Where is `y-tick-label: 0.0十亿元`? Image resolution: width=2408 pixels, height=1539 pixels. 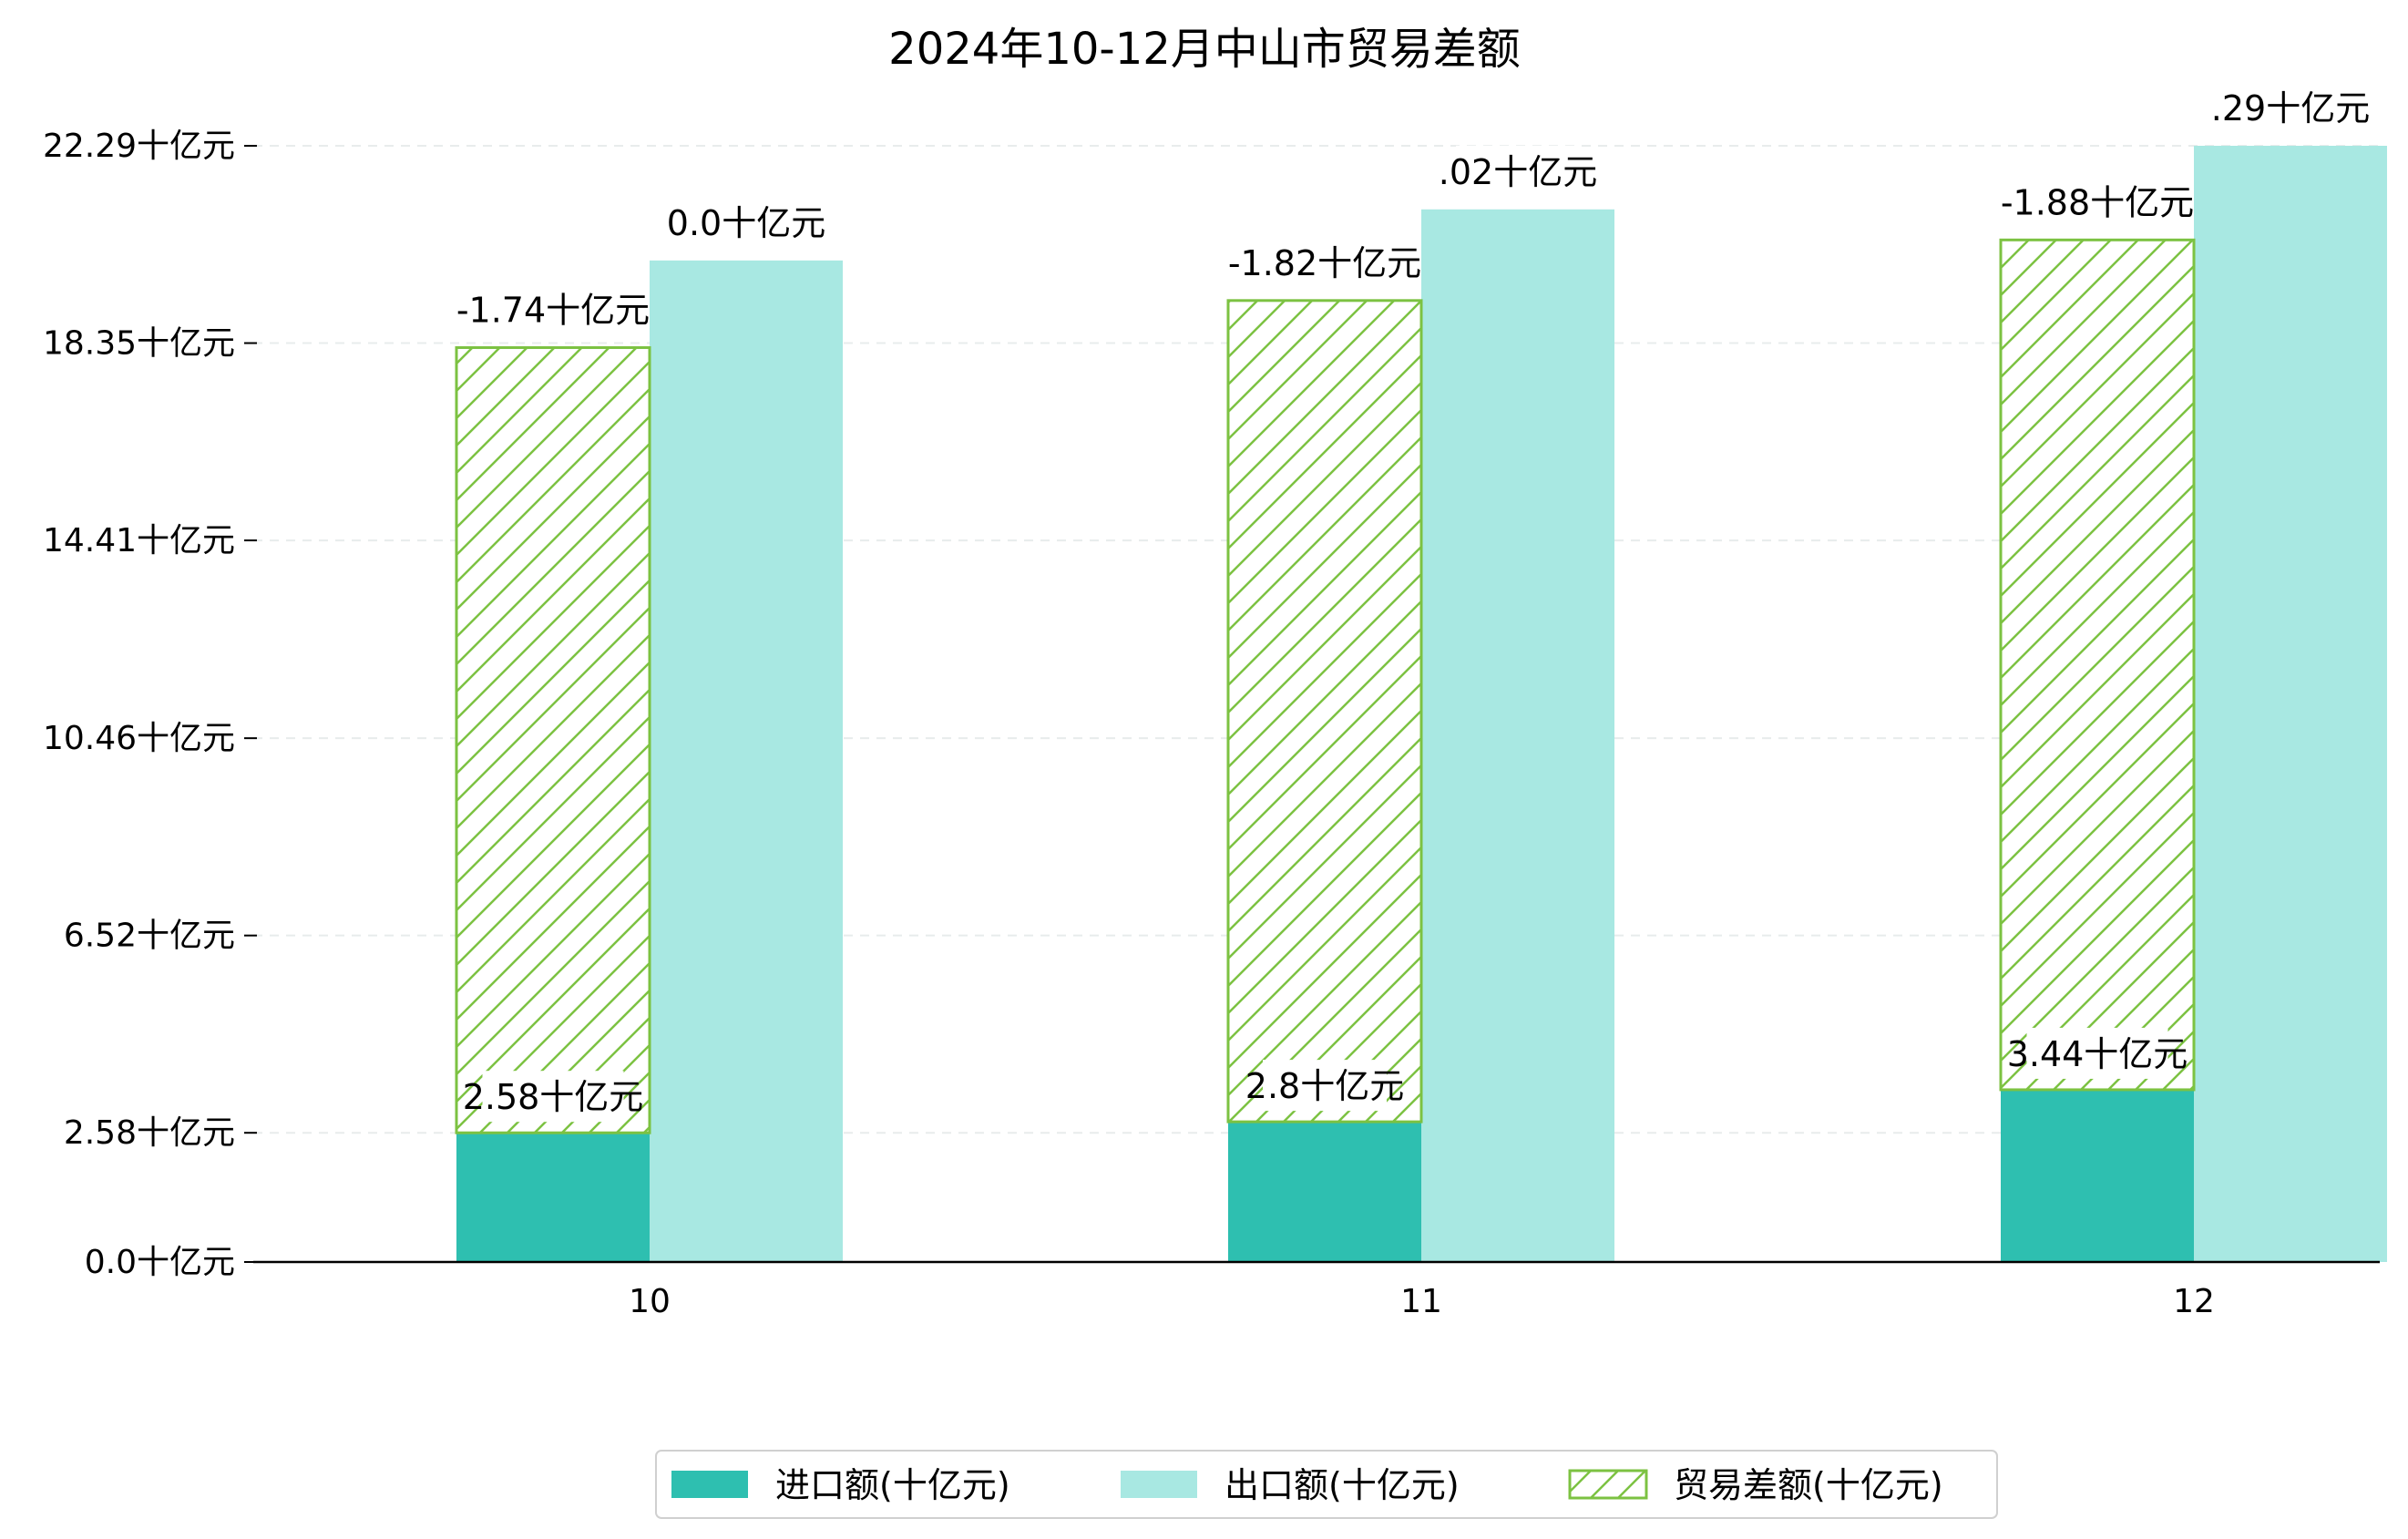 y-tick-label: 0.0十亿元 is located at coordinates (160, 1263).